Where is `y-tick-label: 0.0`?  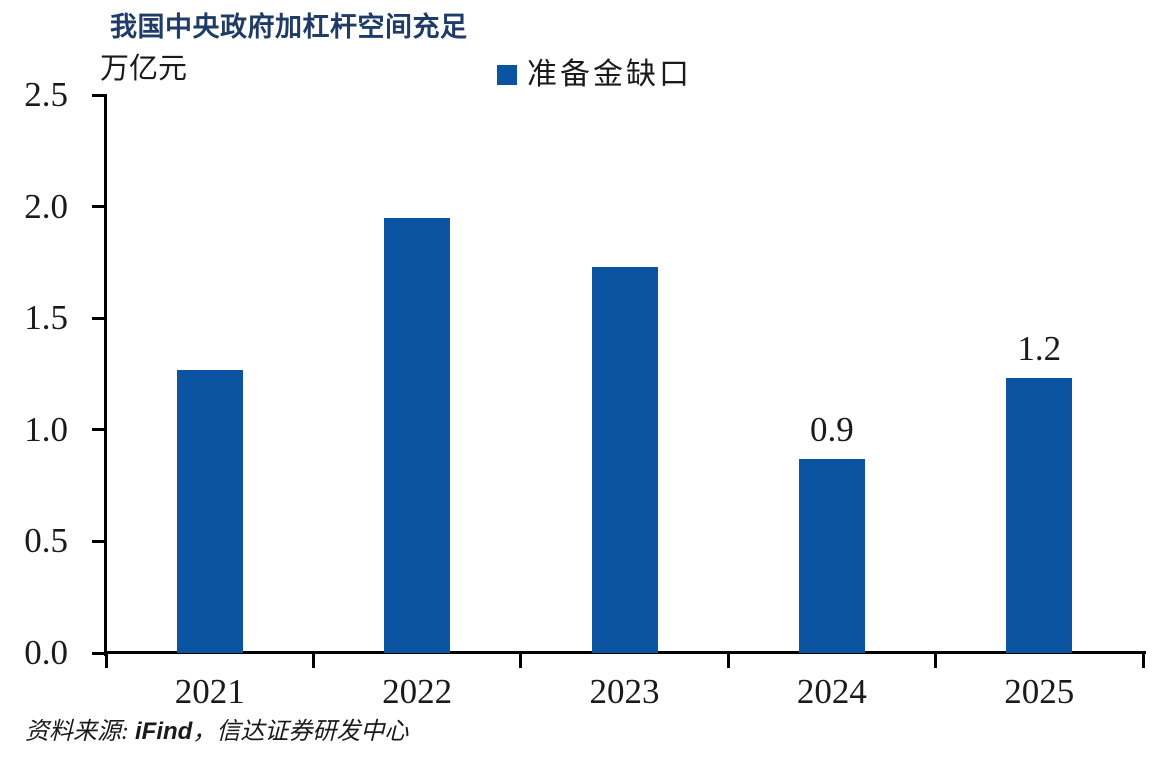 y-tick-label: 0.0 is located at coordinates (46, 652).